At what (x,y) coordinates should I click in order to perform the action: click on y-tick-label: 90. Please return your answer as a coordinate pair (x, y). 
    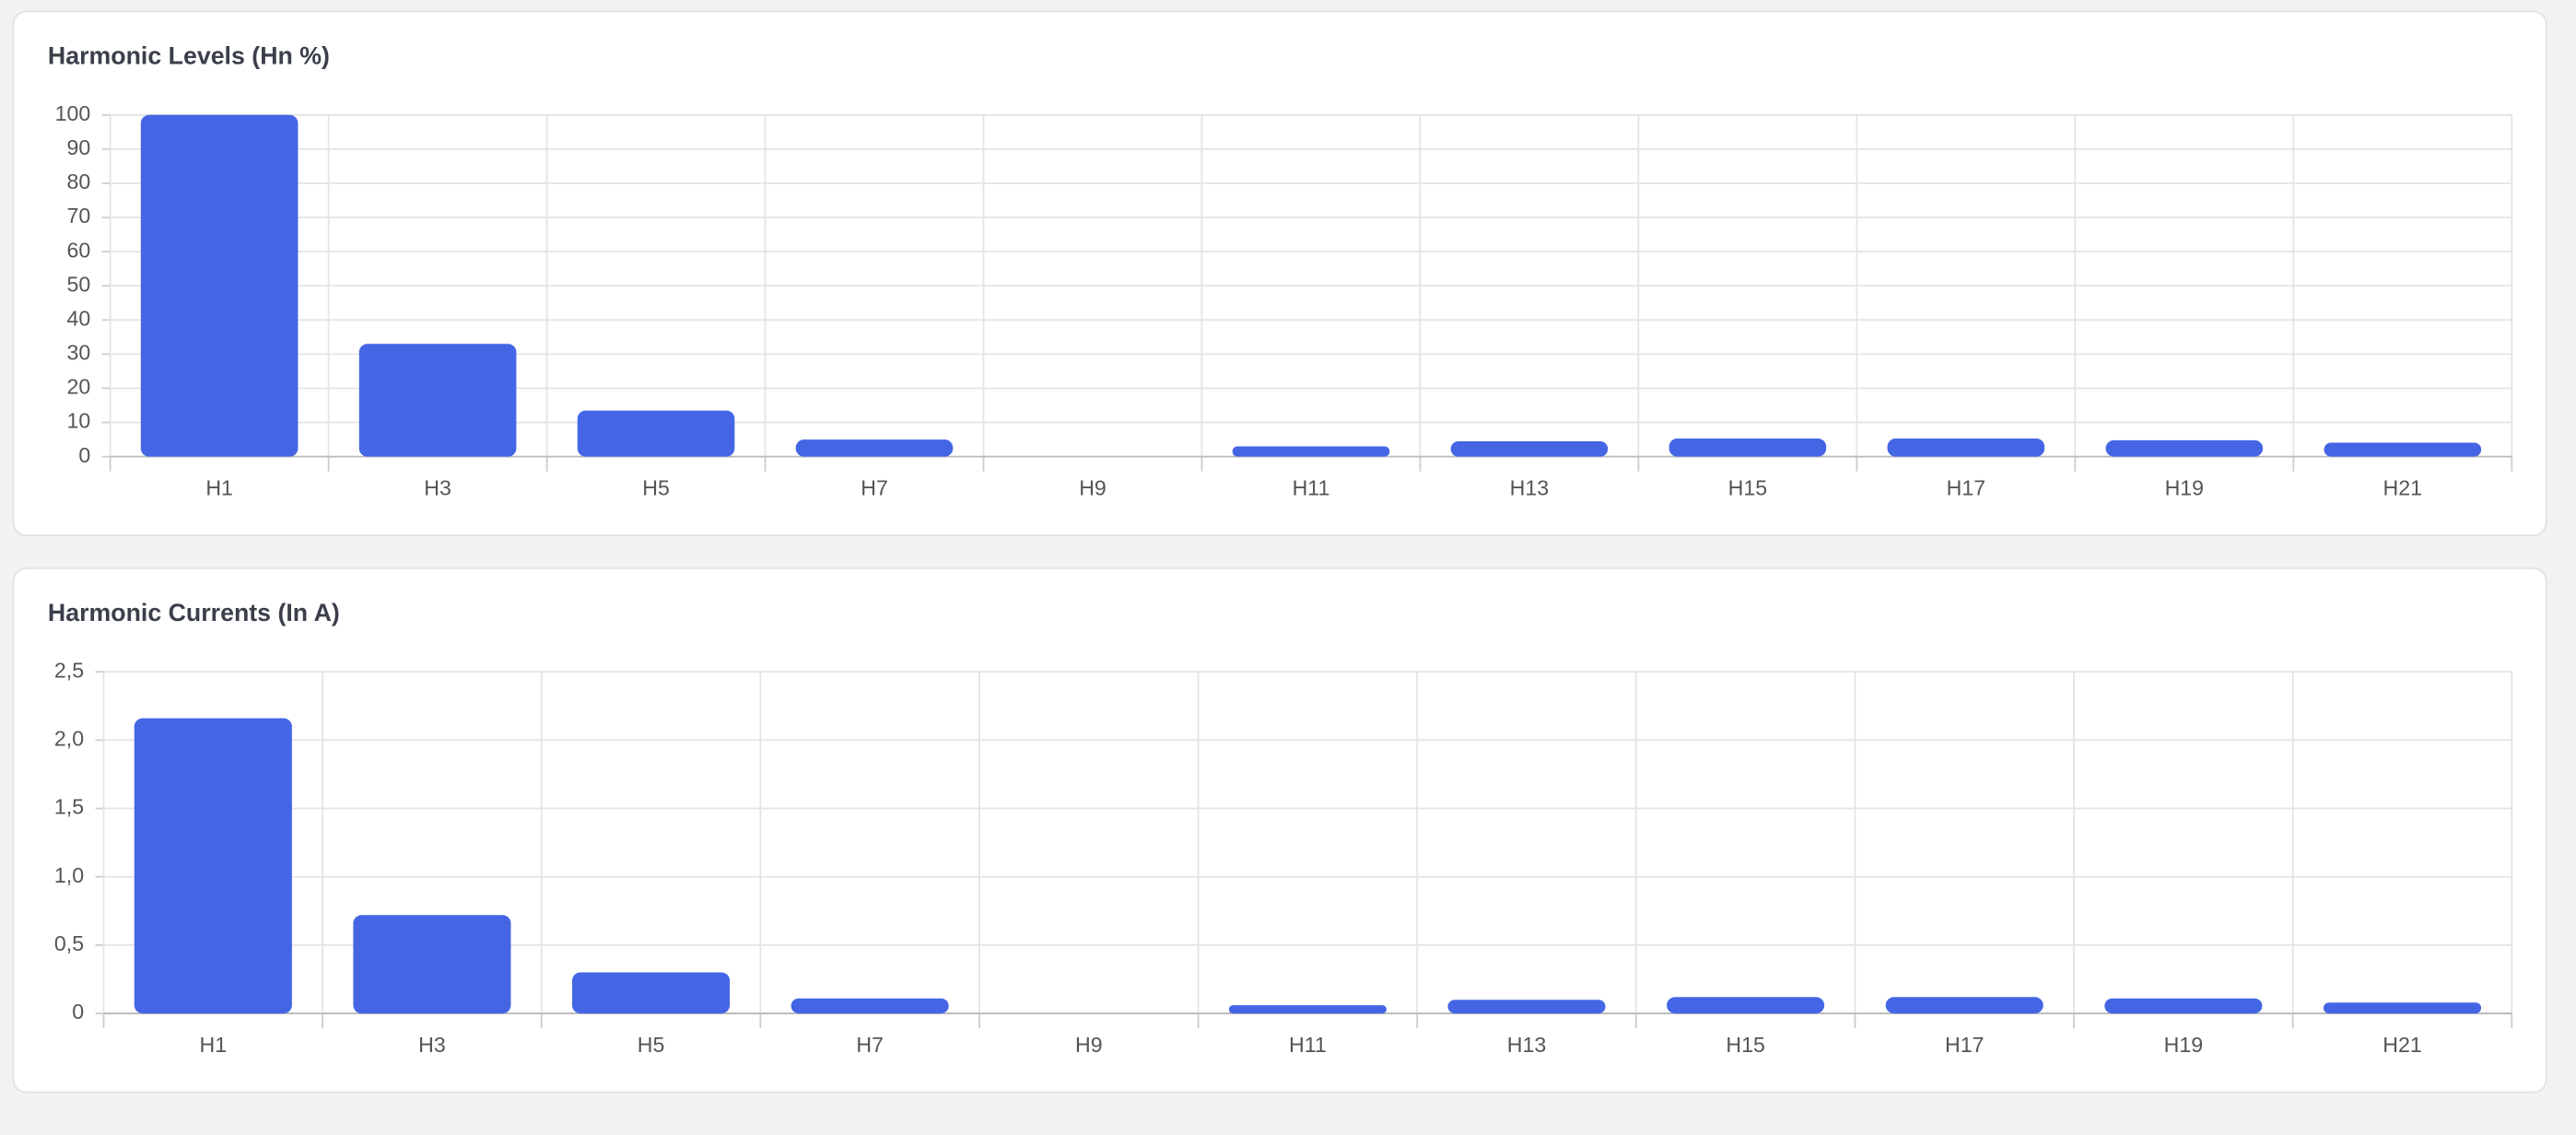
    Looking at the image, I should click on (78, 147).